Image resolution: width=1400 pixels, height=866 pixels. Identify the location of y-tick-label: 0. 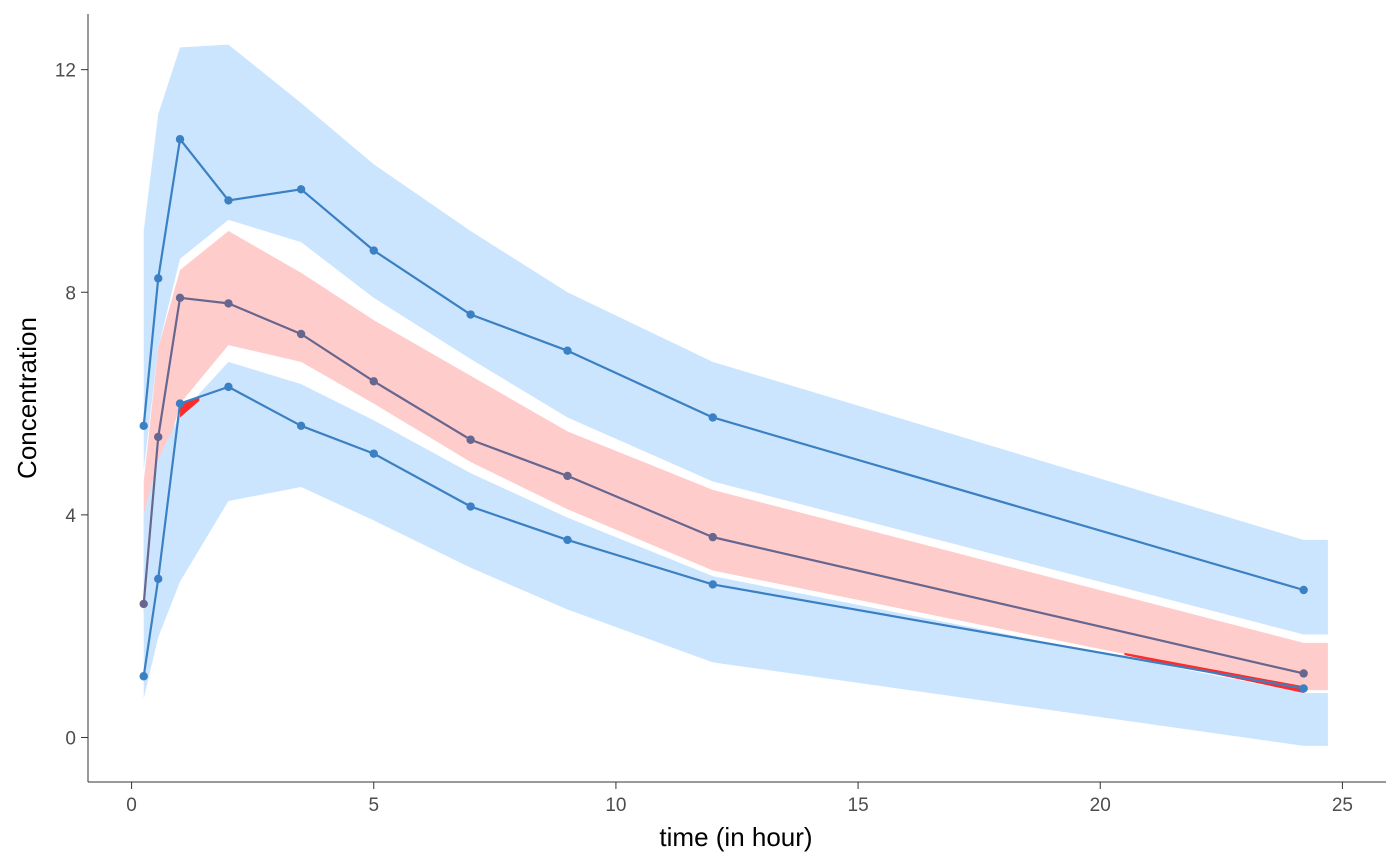
(70, 738).